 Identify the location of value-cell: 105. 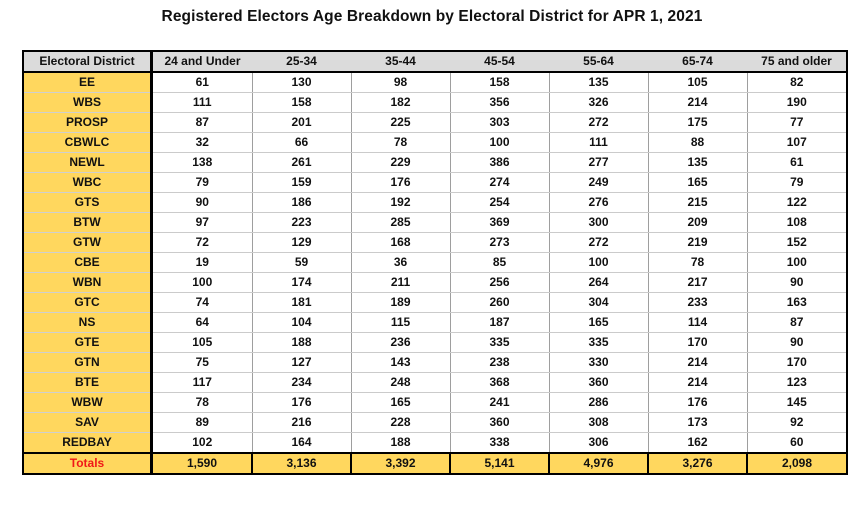
(697, 82).